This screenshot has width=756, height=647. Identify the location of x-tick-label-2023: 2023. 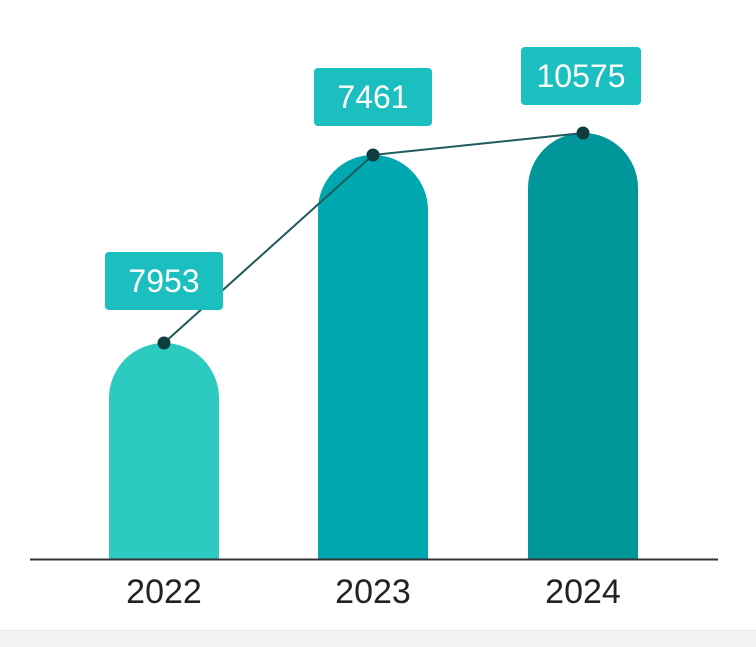
(373, 592).